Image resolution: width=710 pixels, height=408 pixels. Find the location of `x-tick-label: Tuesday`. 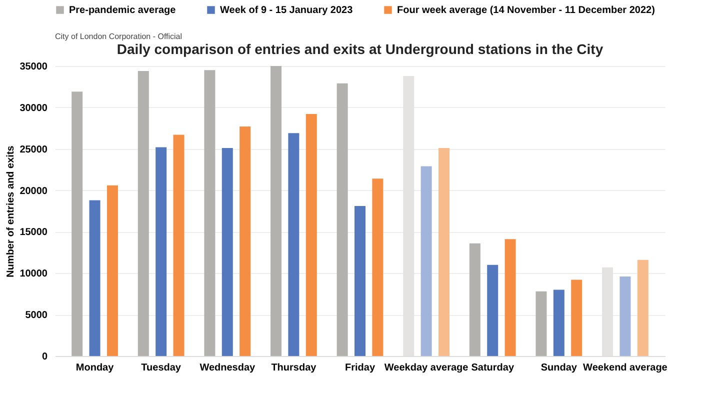

x-tick-label: Tuesday is located at coordinates (161, 368).